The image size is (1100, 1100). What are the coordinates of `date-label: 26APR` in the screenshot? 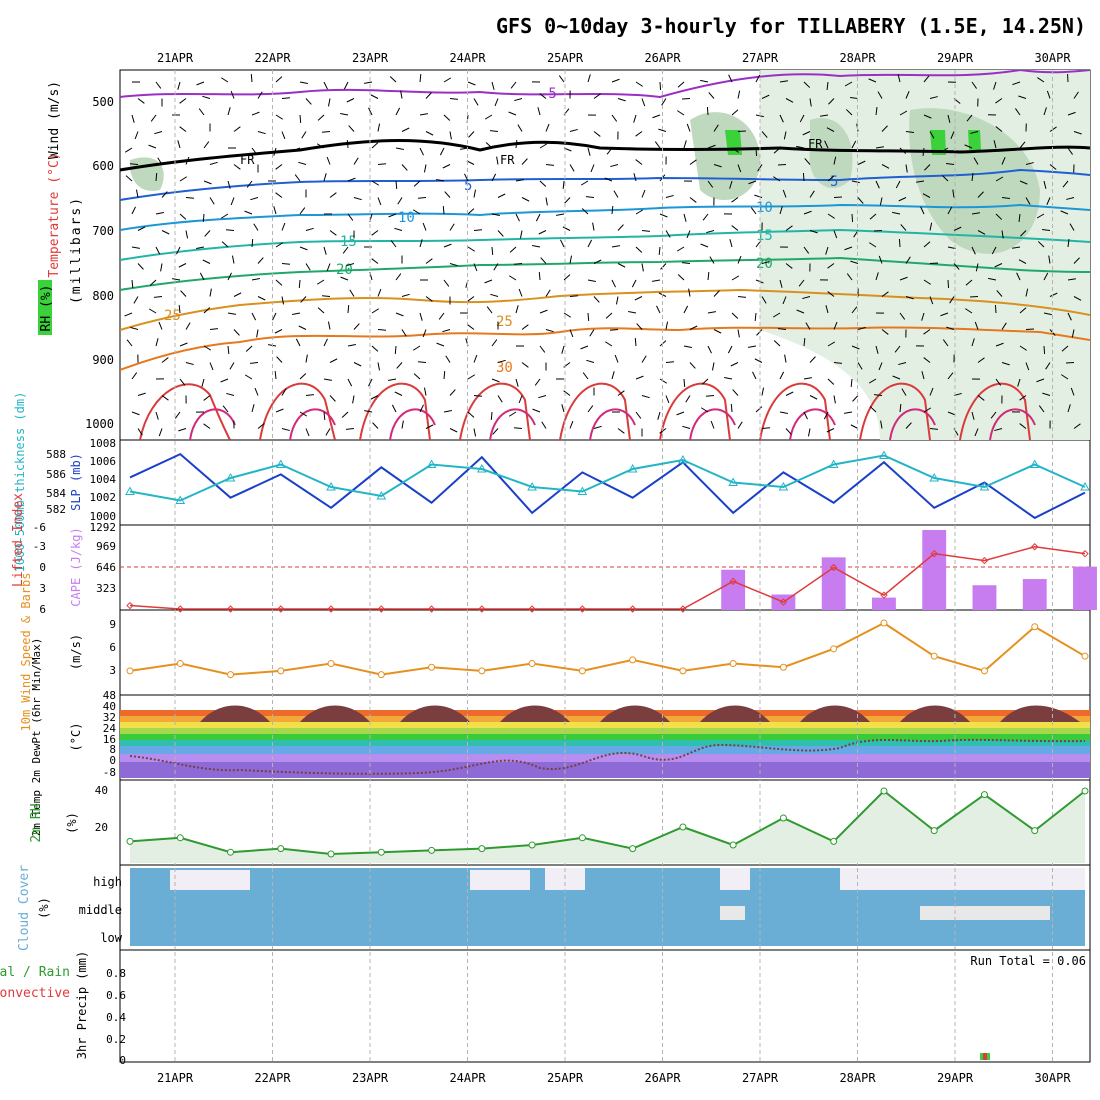 It's located at (662, 1078).